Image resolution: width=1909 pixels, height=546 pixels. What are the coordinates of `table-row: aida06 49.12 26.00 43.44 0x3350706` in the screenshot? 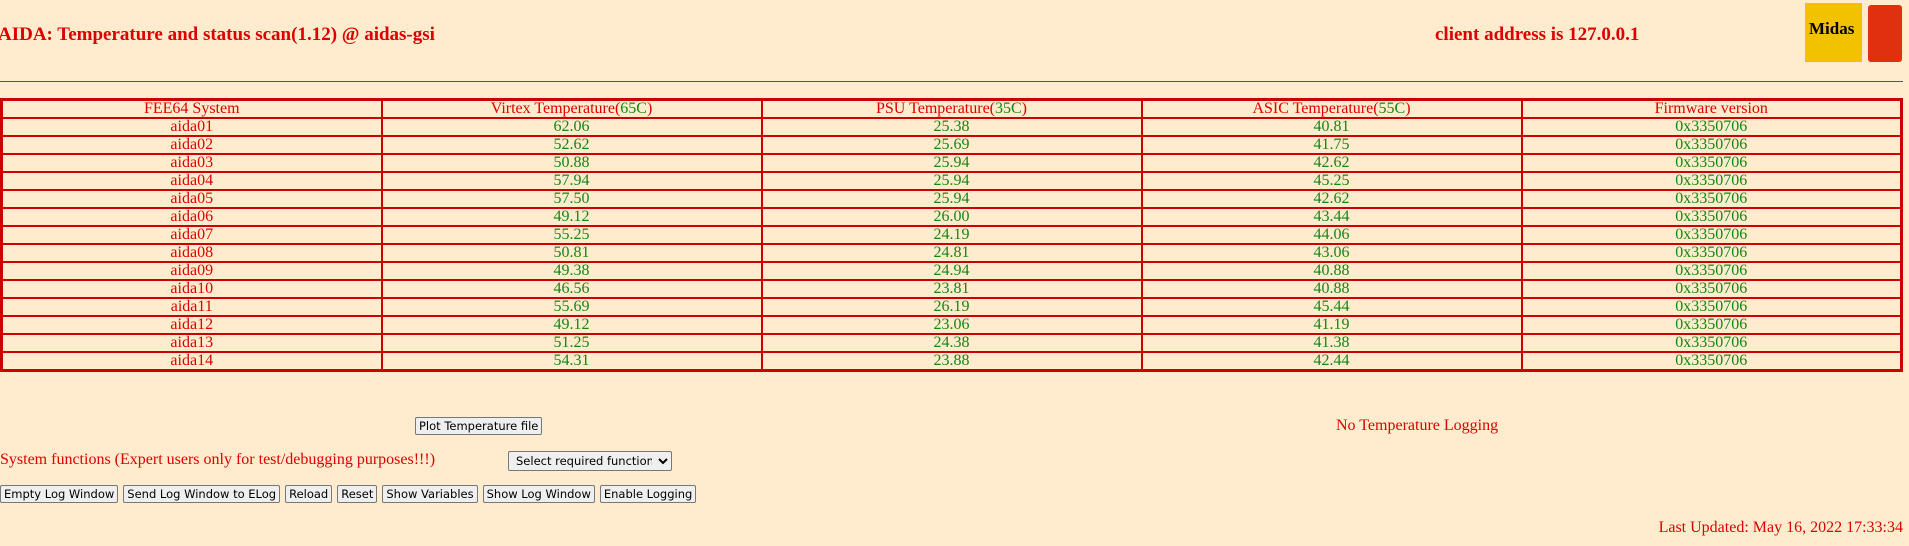 It's located at (951, 217).